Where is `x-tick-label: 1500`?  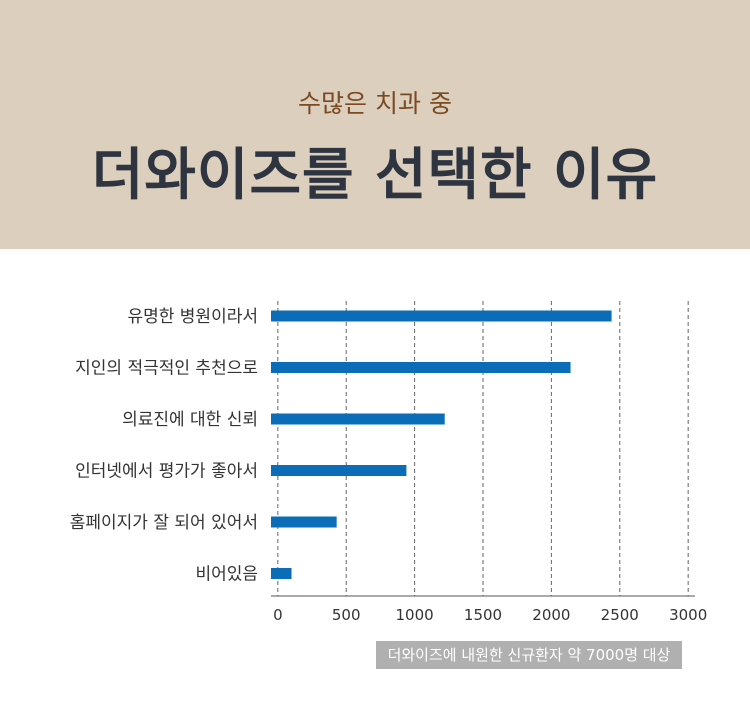
x-tick-label: 1500 is located at coordinates (483, 615).